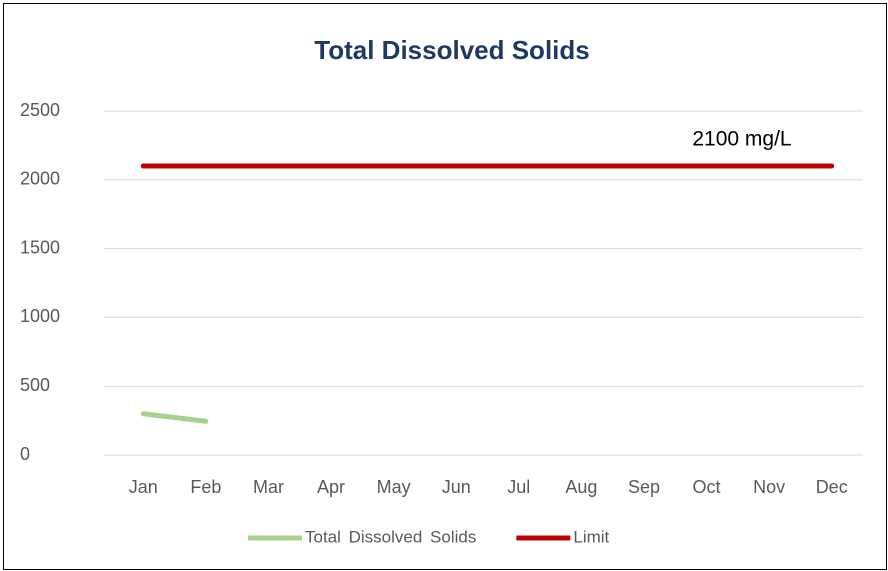  Describe the element at coordinates (456, 487) in the screenshot. I see `x-tick-label: Jun` at that location.